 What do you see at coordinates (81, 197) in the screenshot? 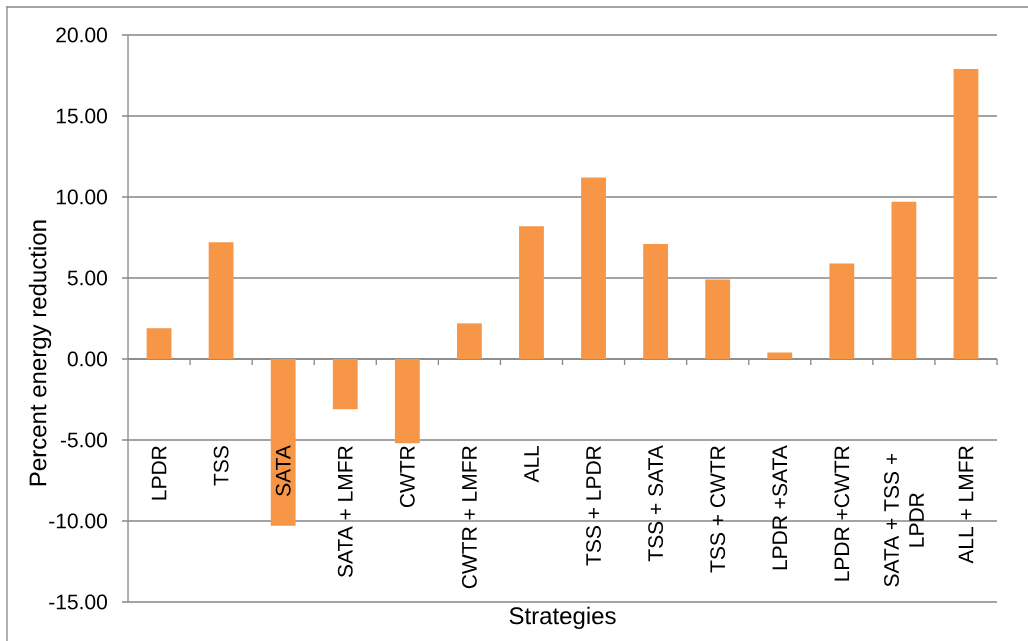
I see `y-tick-label: 10.00` at bounding box center [81, 197].